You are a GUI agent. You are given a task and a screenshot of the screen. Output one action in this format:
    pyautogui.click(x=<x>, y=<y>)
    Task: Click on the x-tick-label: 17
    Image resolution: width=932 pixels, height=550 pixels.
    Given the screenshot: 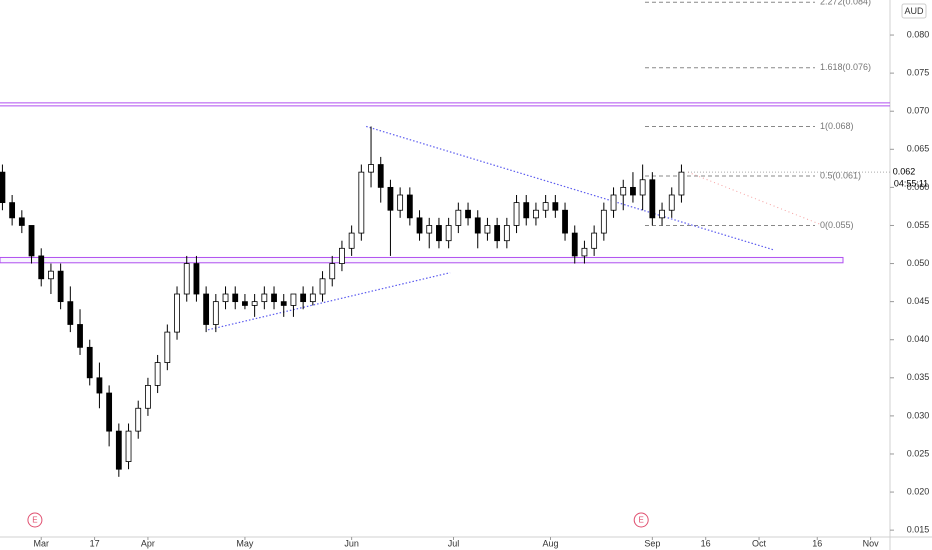 What is the action you would take?
    pyautogui.click(x=95, y=543)
    